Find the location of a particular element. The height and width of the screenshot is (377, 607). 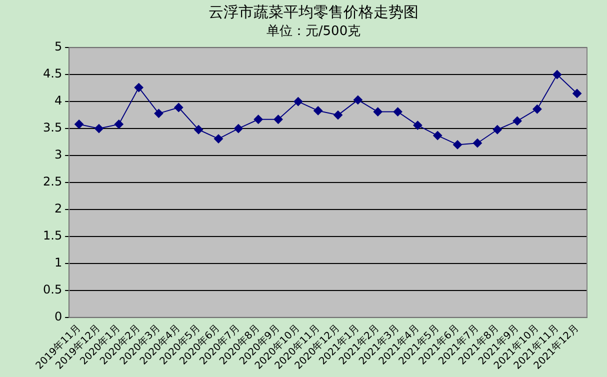

y-tick-label: 4.5 is located at coordinates (52, 73).